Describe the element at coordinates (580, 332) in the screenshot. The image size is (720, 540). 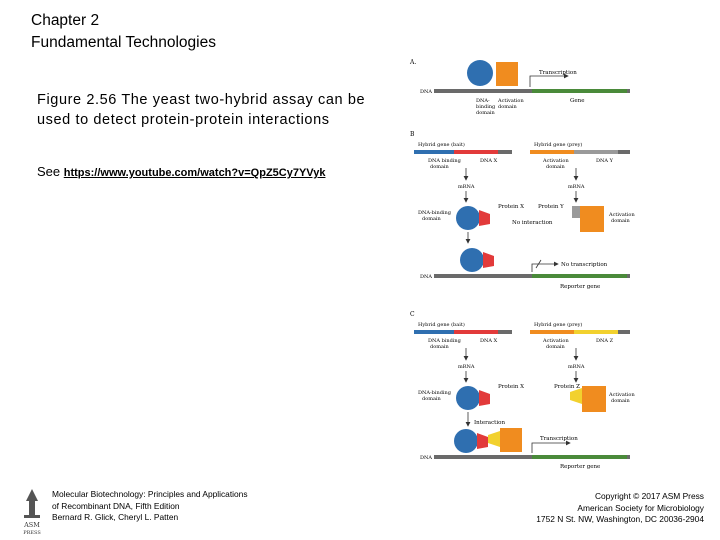
I see `prey-gene-c` at that location.